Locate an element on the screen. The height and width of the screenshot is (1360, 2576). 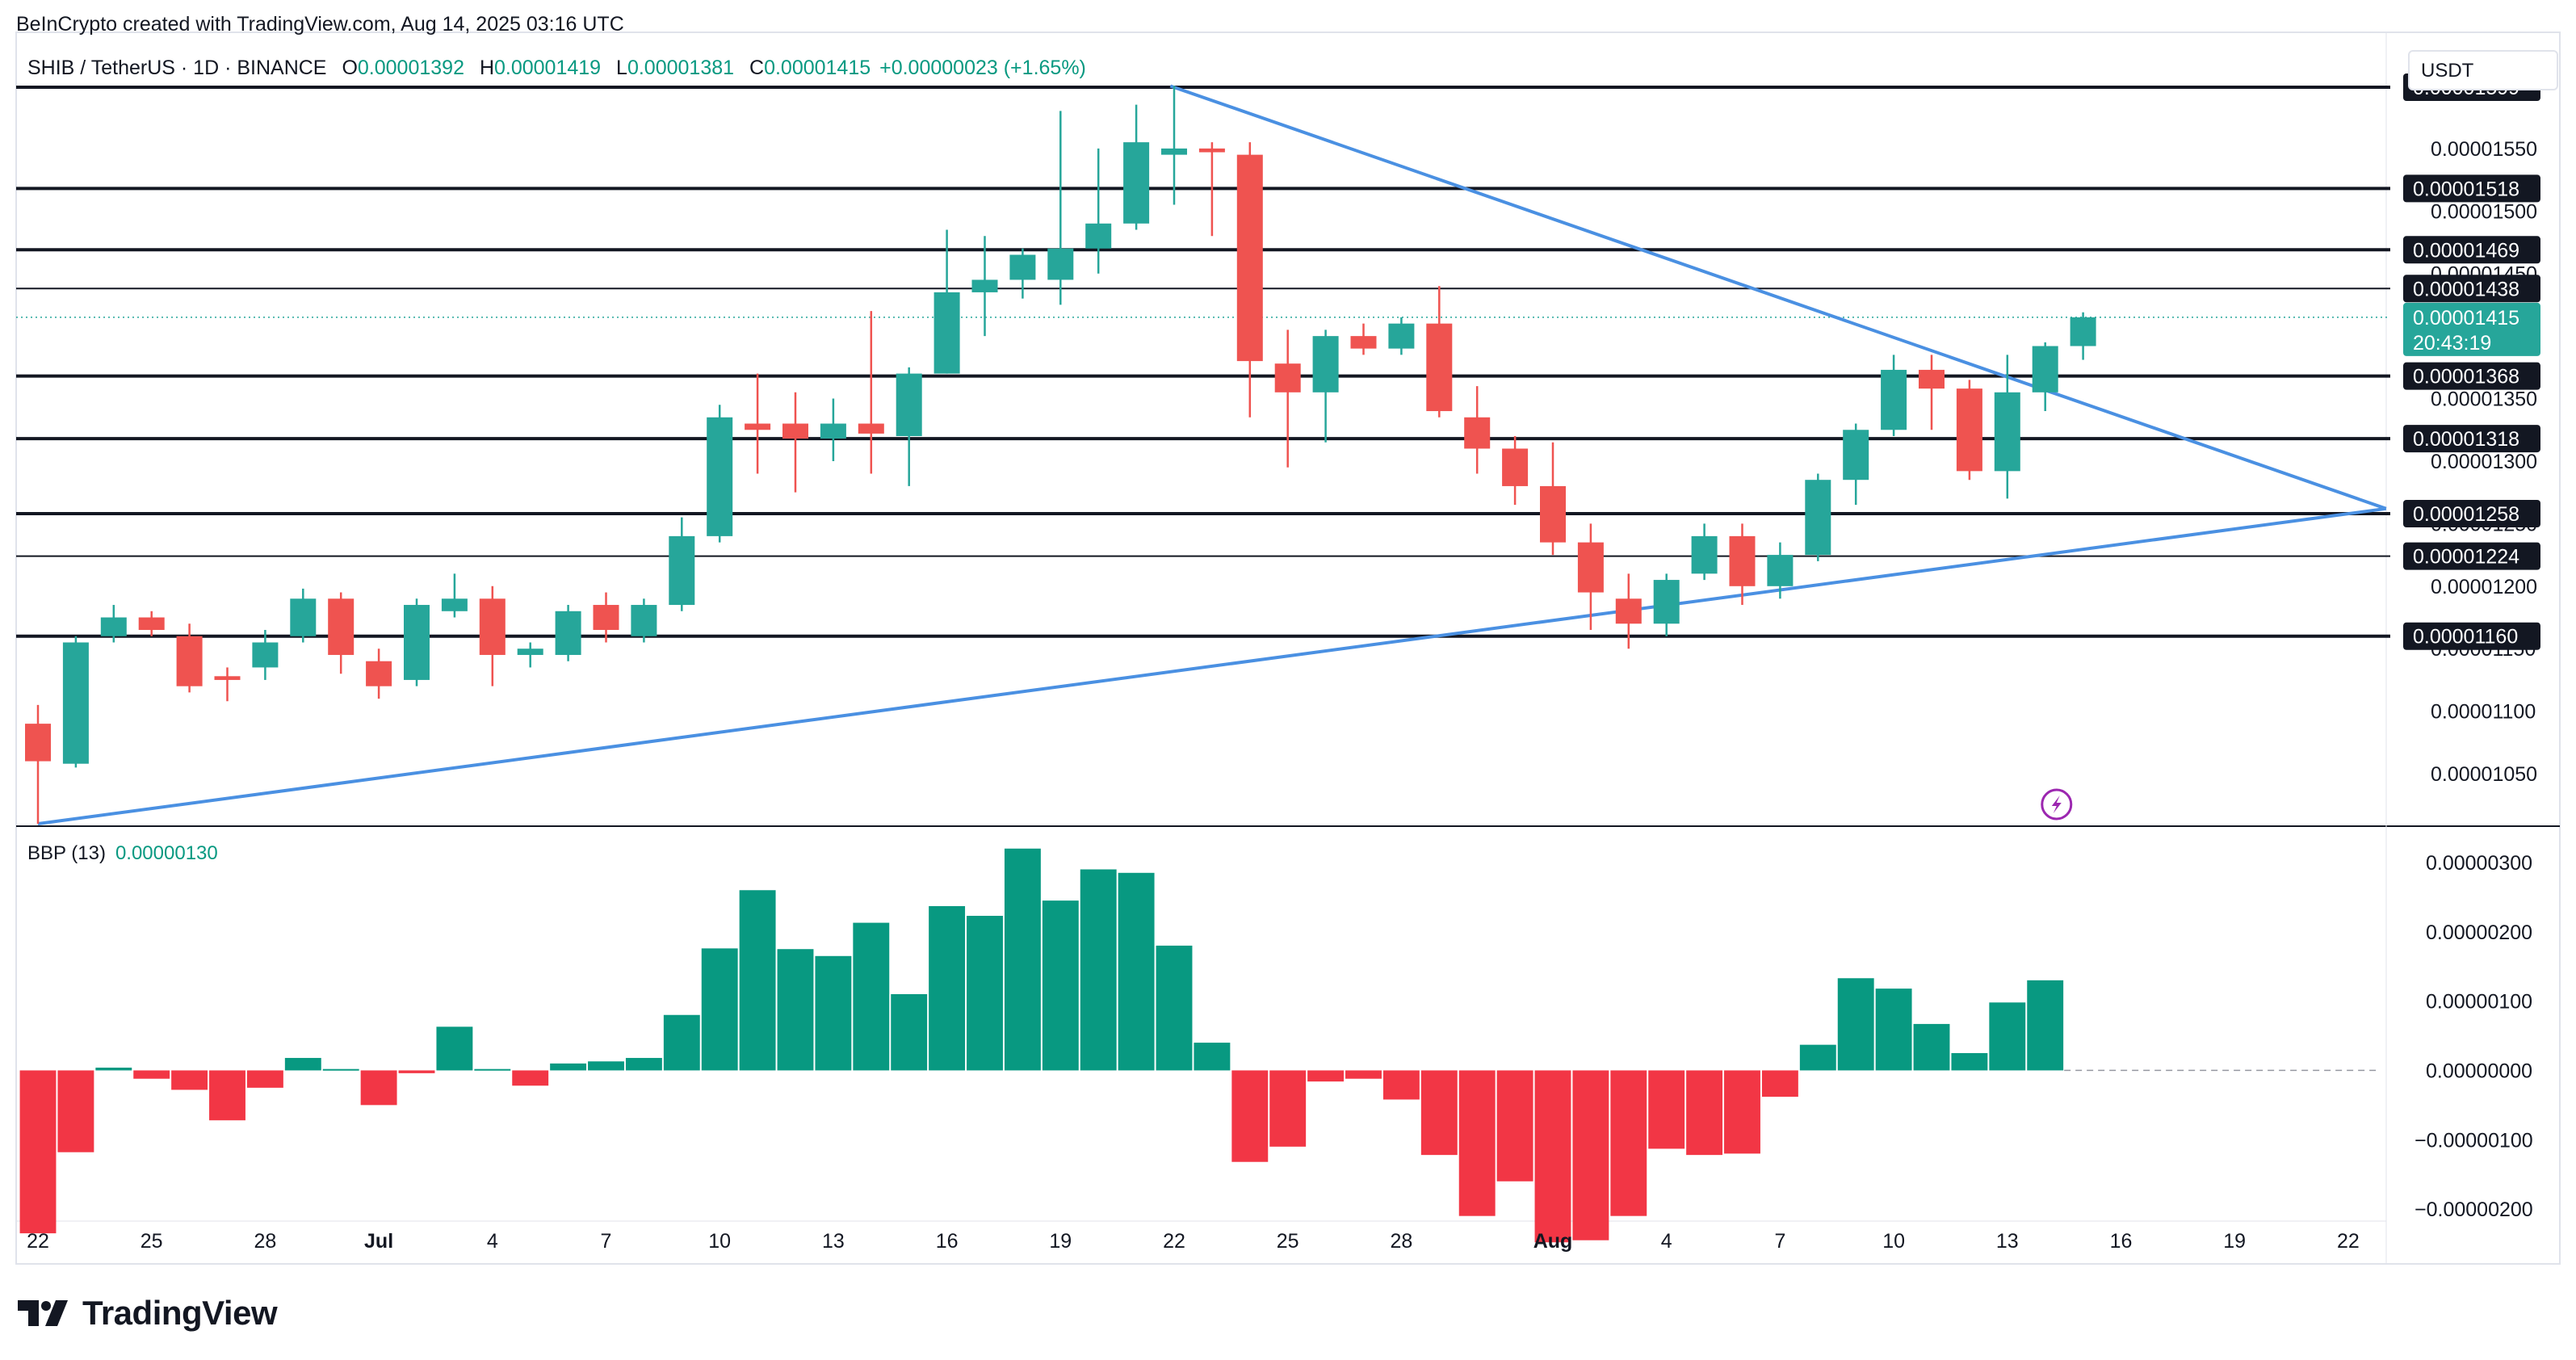
currency-selector: USDT is located at coordinates (2483, 70).